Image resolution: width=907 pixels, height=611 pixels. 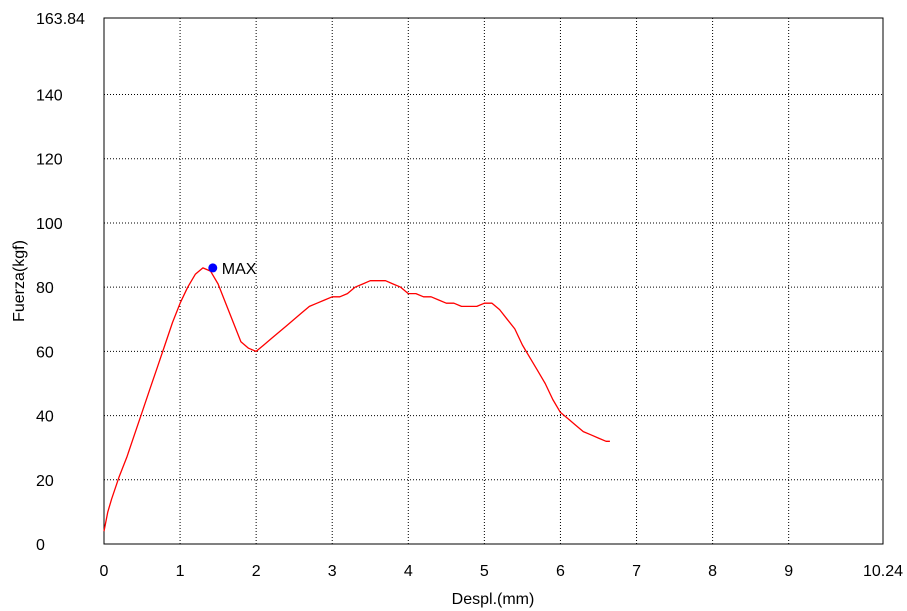 I want to click on max-point-marker, so click(x=213, y=268).